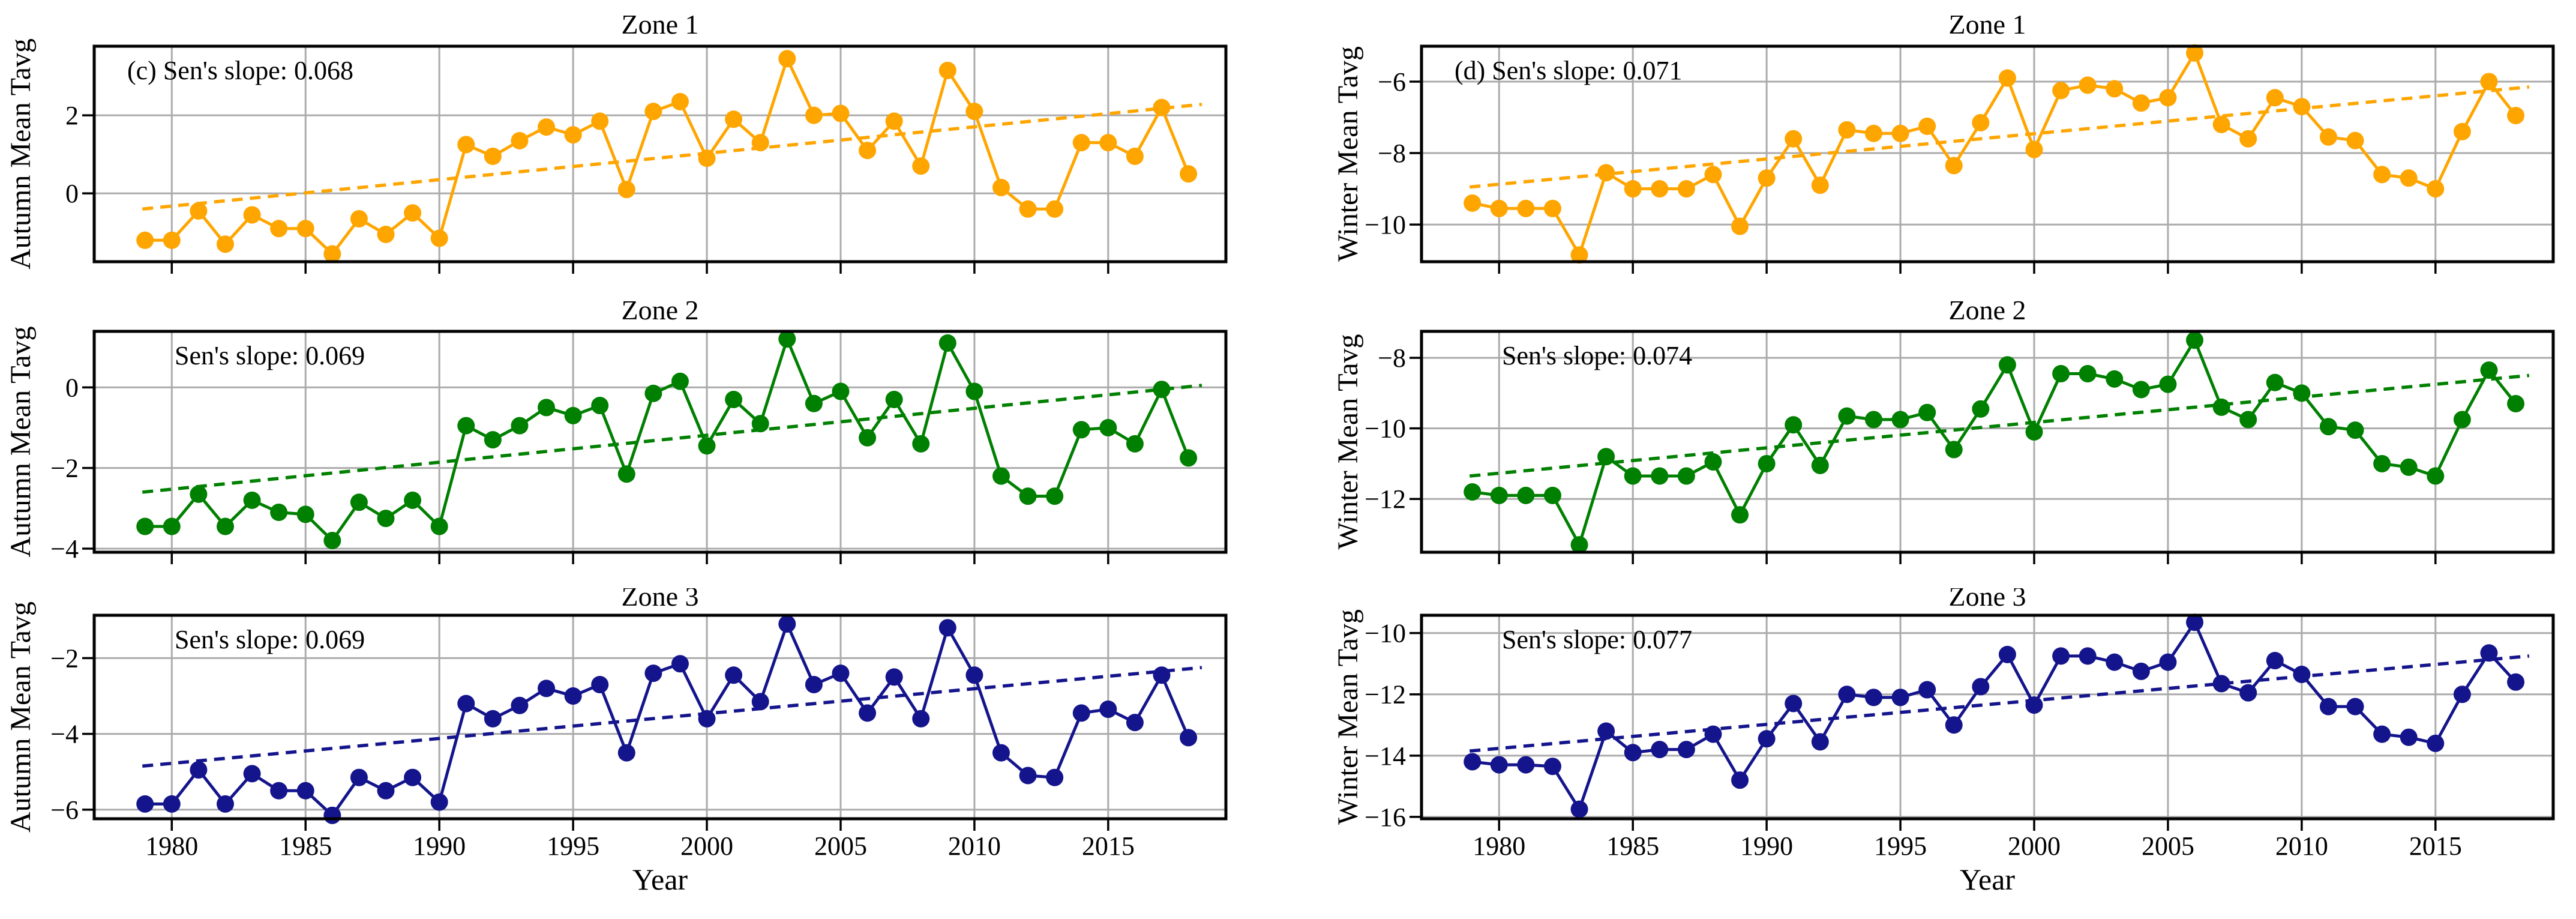 Image resolution: width=2576 pixels, height=919 pixels. Describe the element at coordinates (2301, 846) in the screenshot. I see `x-tick-label: 2010` at that location.